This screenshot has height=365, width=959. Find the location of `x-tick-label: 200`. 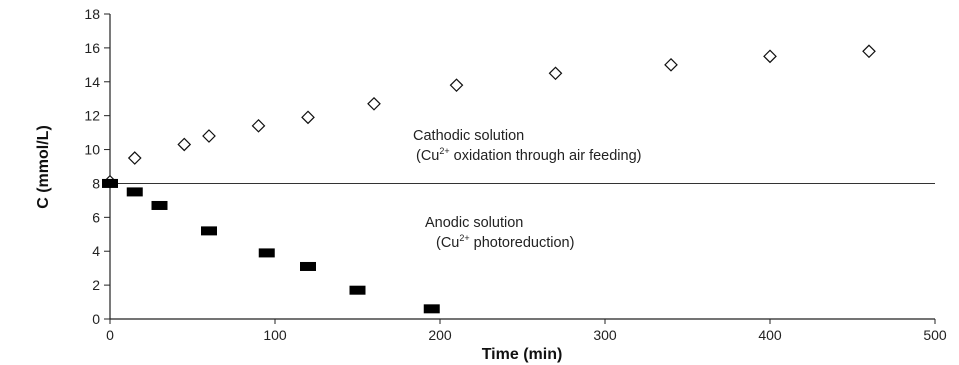

x-tick-label: 200 is located at coordinates (440, 335).